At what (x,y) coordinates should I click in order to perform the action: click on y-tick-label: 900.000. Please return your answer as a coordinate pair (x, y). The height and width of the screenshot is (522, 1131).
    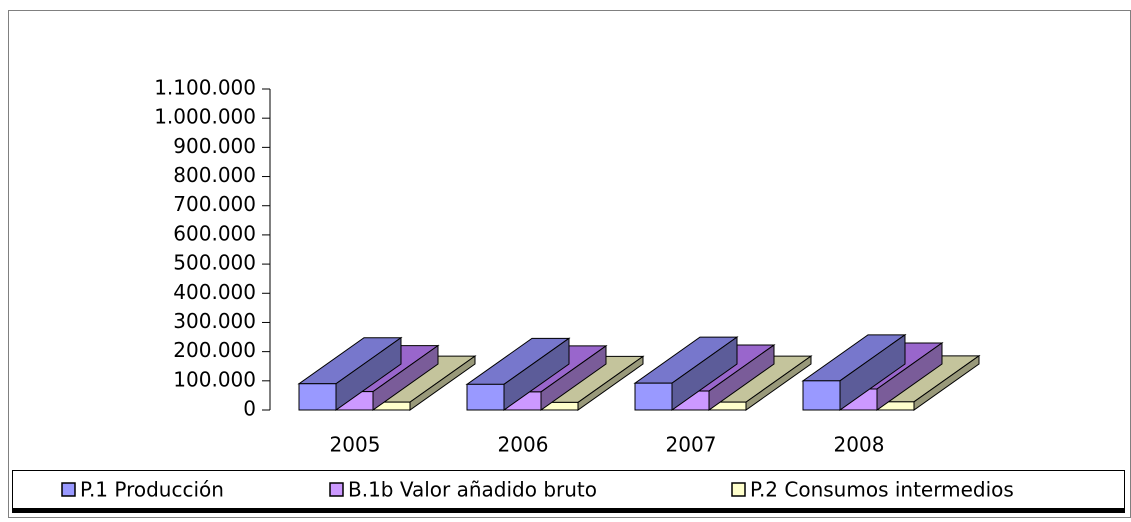
    Looking at the image, I should click on (214, 146).